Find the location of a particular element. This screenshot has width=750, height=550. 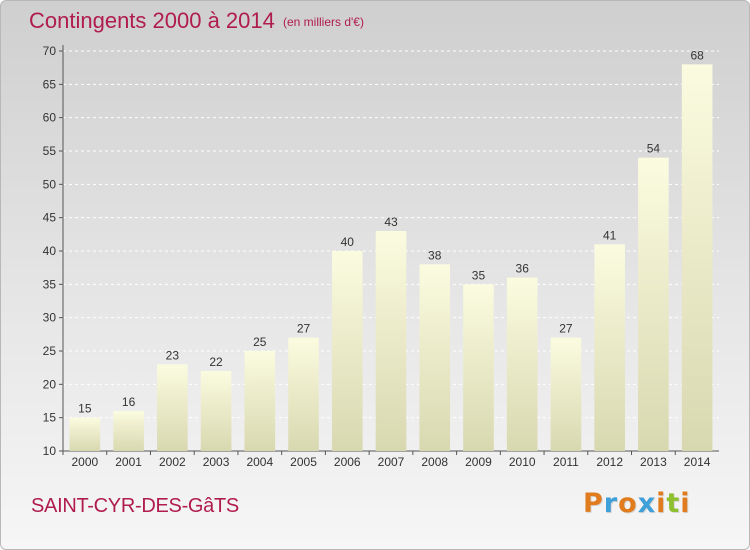

value-label-2014: 68 is located at coordinates (697, 55).